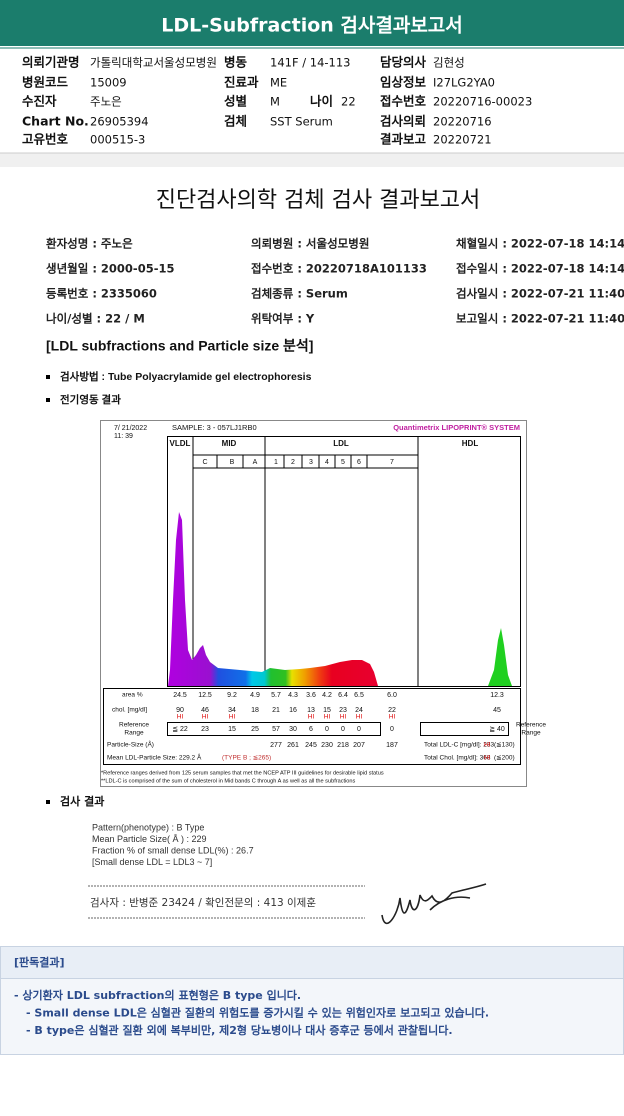 The height and width of the screenshot is (1116, 624). I want to click on reference-value: 15, so click(232, 729).